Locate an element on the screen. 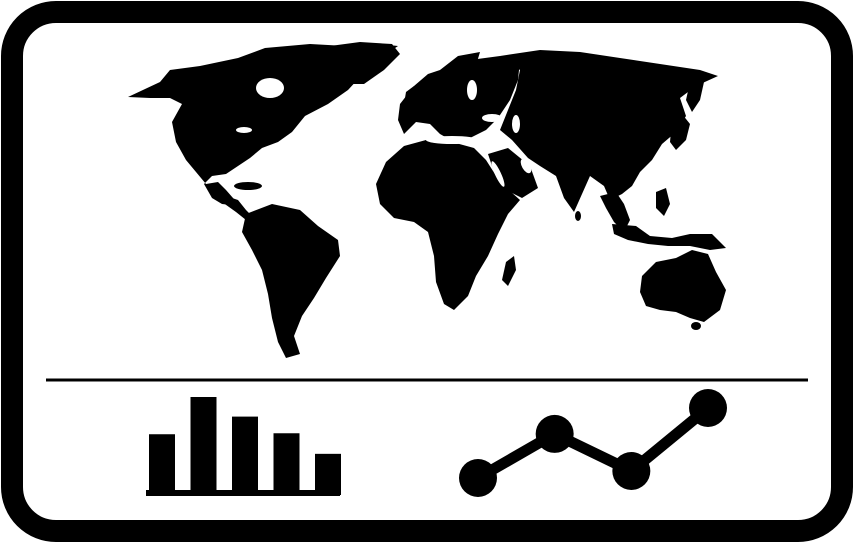 This screenshot has width=854, height=543. british-isles-shape is located at coordinates (411, 98).